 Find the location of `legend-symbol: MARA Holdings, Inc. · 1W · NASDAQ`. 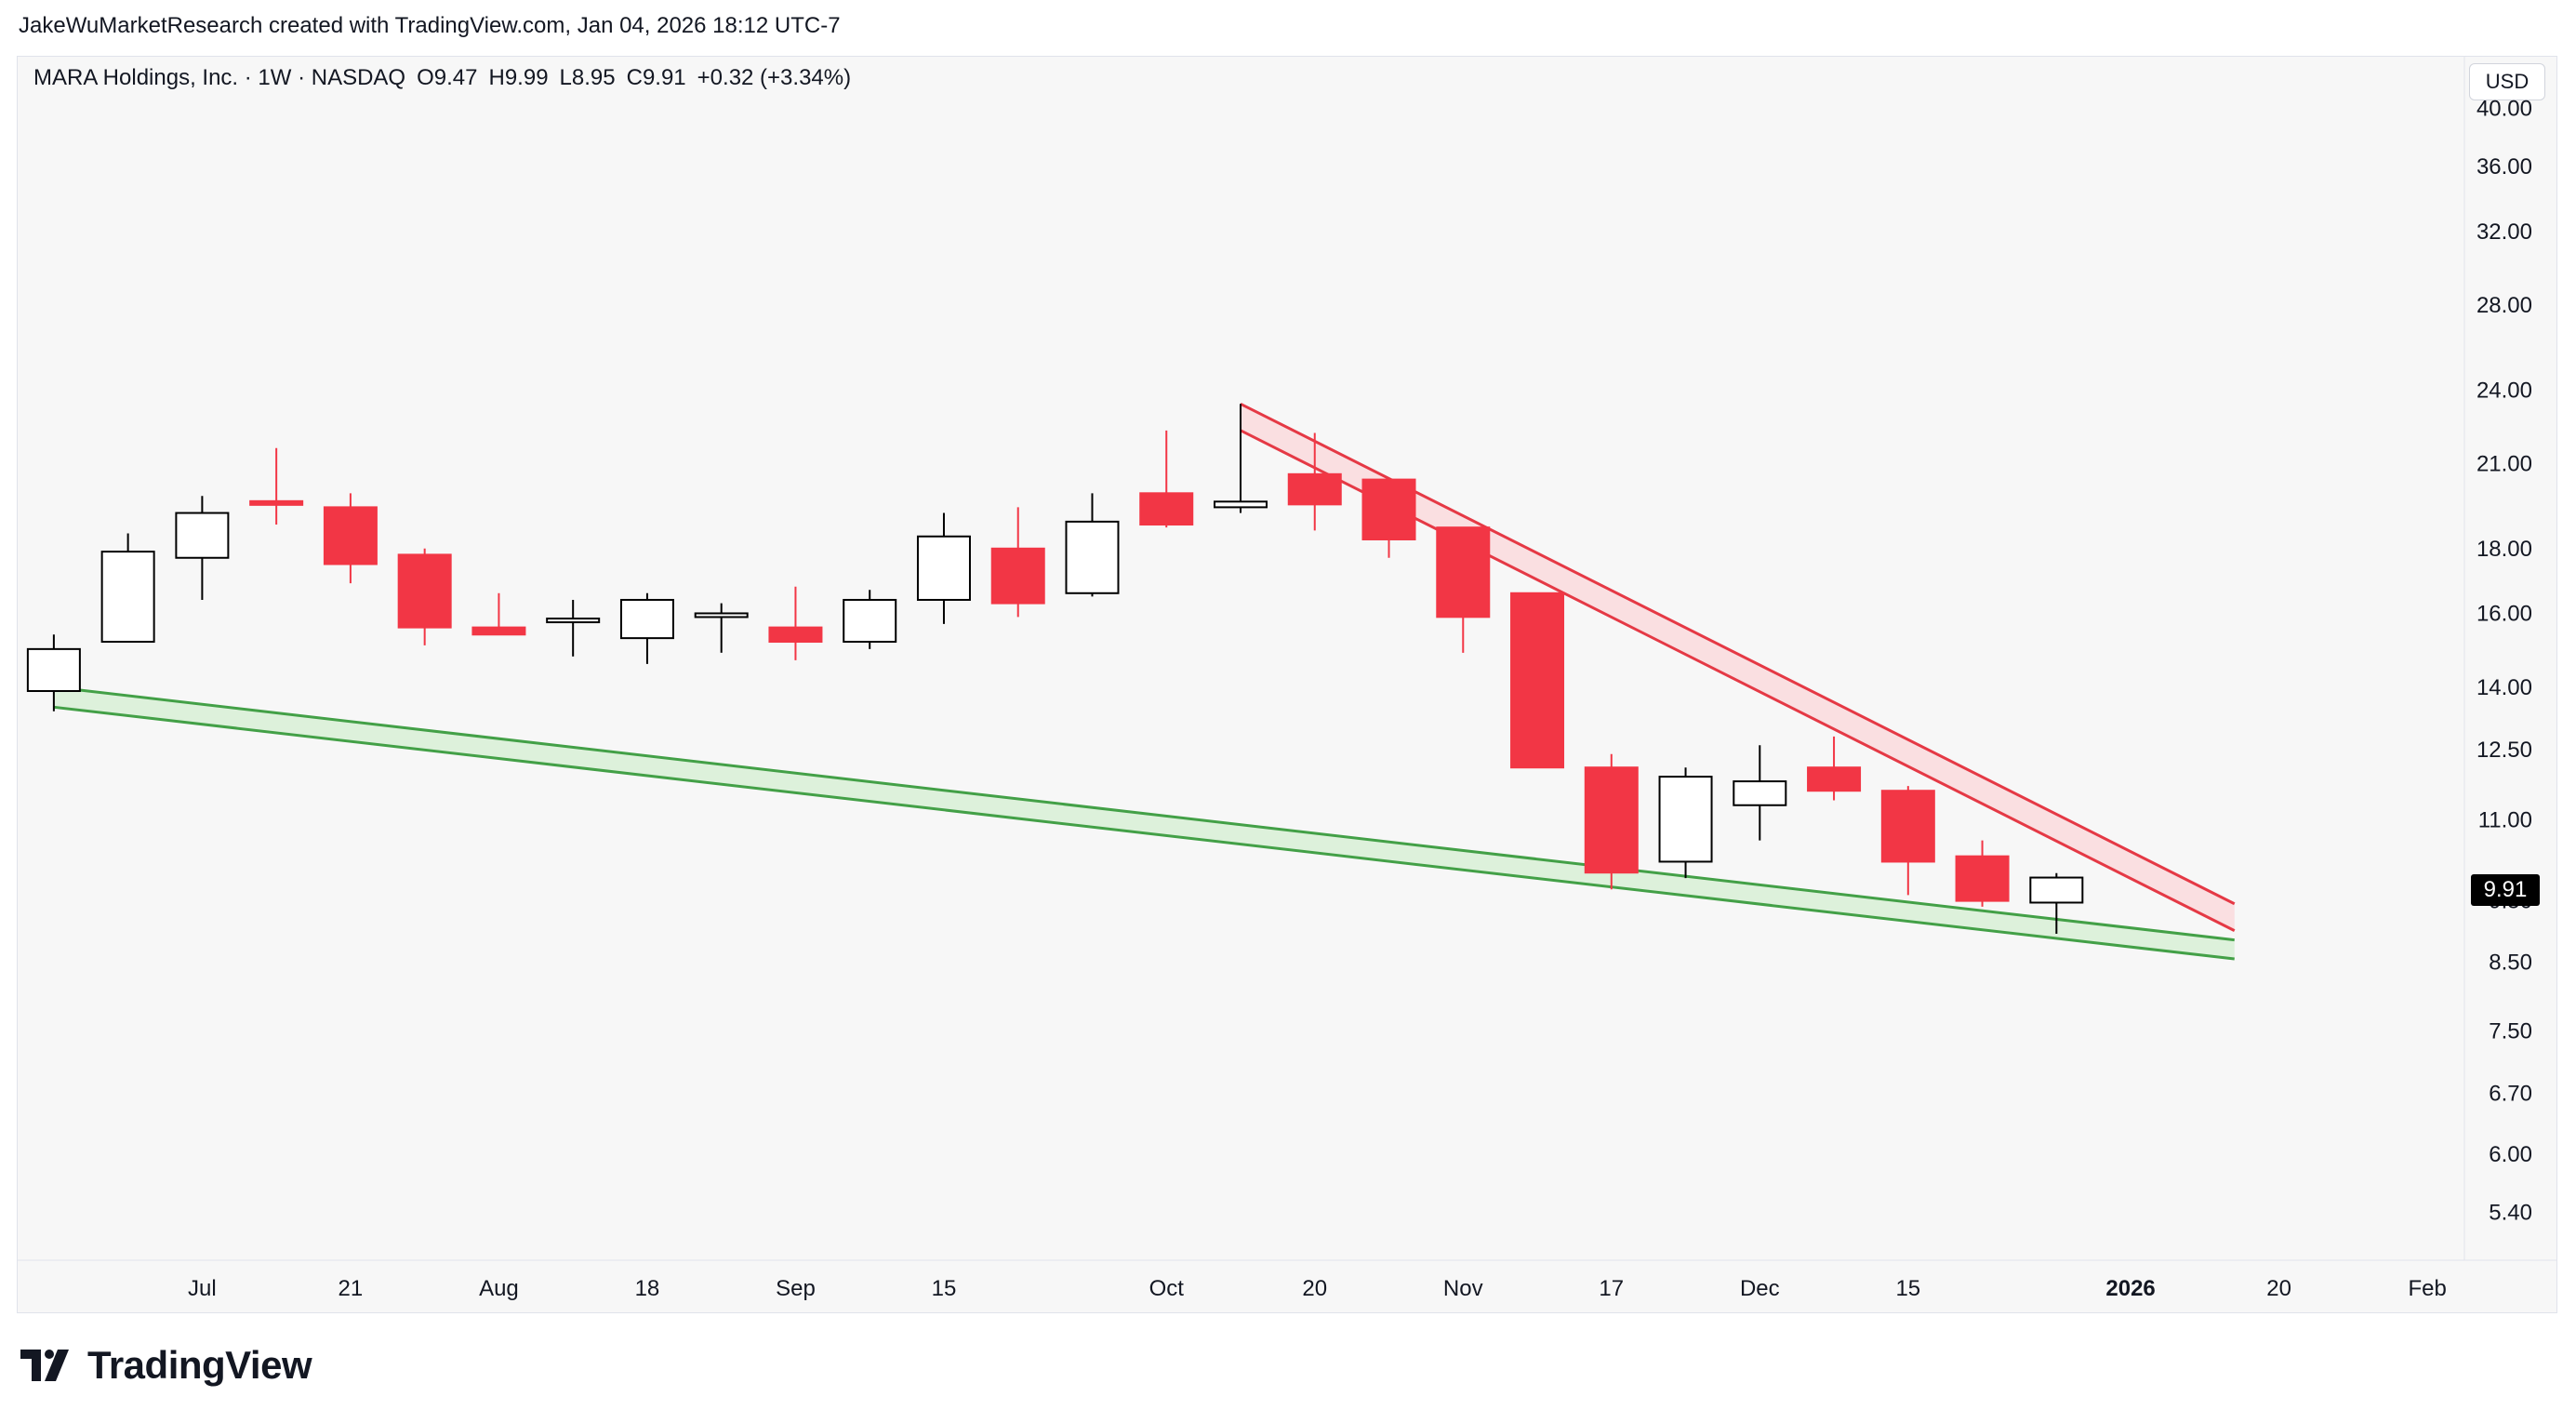

legend-symbol: MARA Holdings, Inc. · 1W · NASDAQ is located at coordinates (219, 78).